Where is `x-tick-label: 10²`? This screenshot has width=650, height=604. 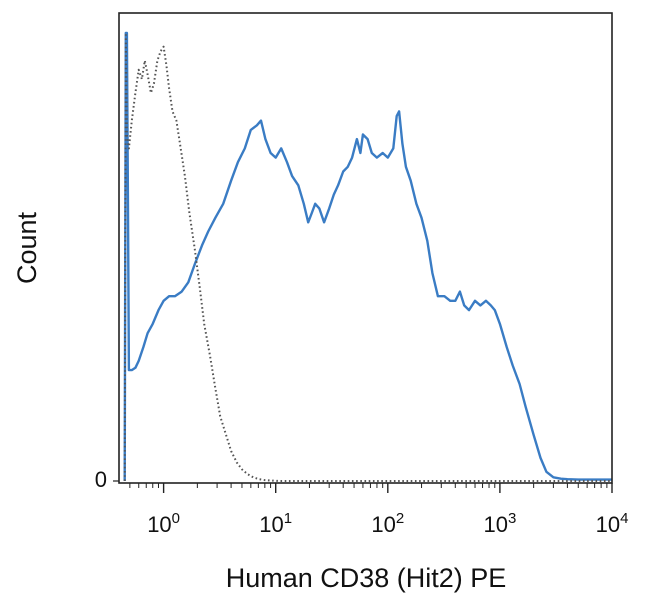 x-tick-label: 10² is located at coordinates (387, 523).